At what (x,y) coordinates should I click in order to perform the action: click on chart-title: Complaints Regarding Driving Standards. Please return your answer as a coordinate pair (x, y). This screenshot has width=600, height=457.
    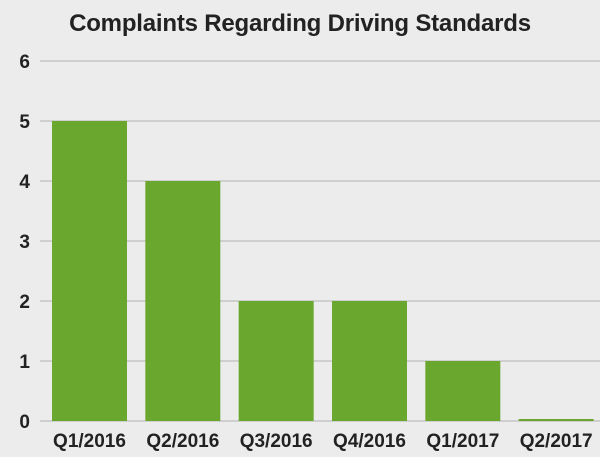
    Looking at the image, I should click on (300, 23).